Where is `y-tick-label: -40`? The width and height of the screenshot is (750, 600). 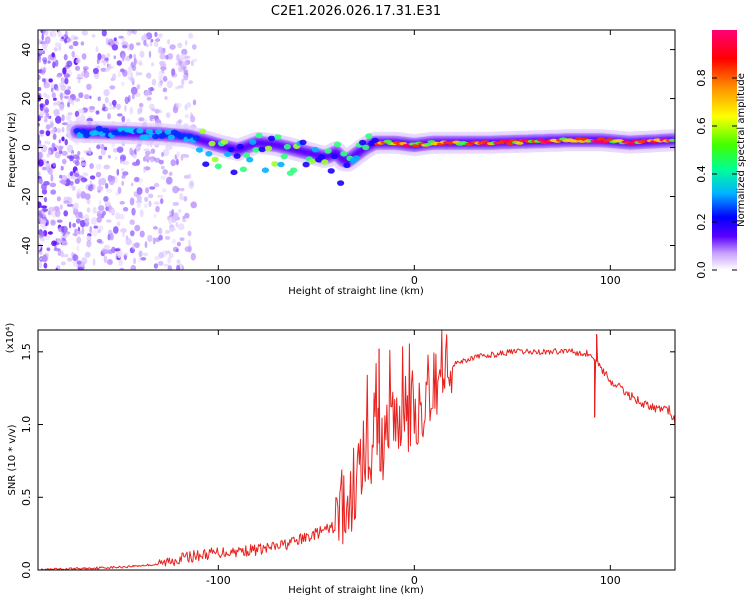 y-tick-label: -40 is located at coordinates (26, 246).